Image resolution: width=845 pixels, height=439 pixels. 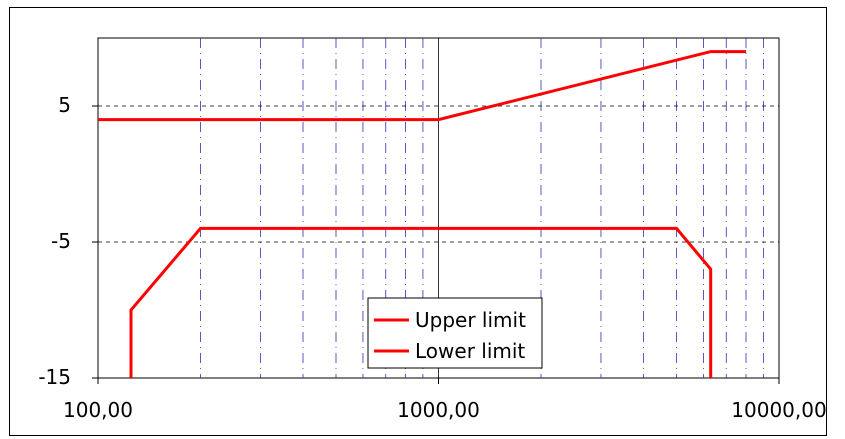 I want to click on legend: Upper limit Lower limit, so click(x=455, y=333).